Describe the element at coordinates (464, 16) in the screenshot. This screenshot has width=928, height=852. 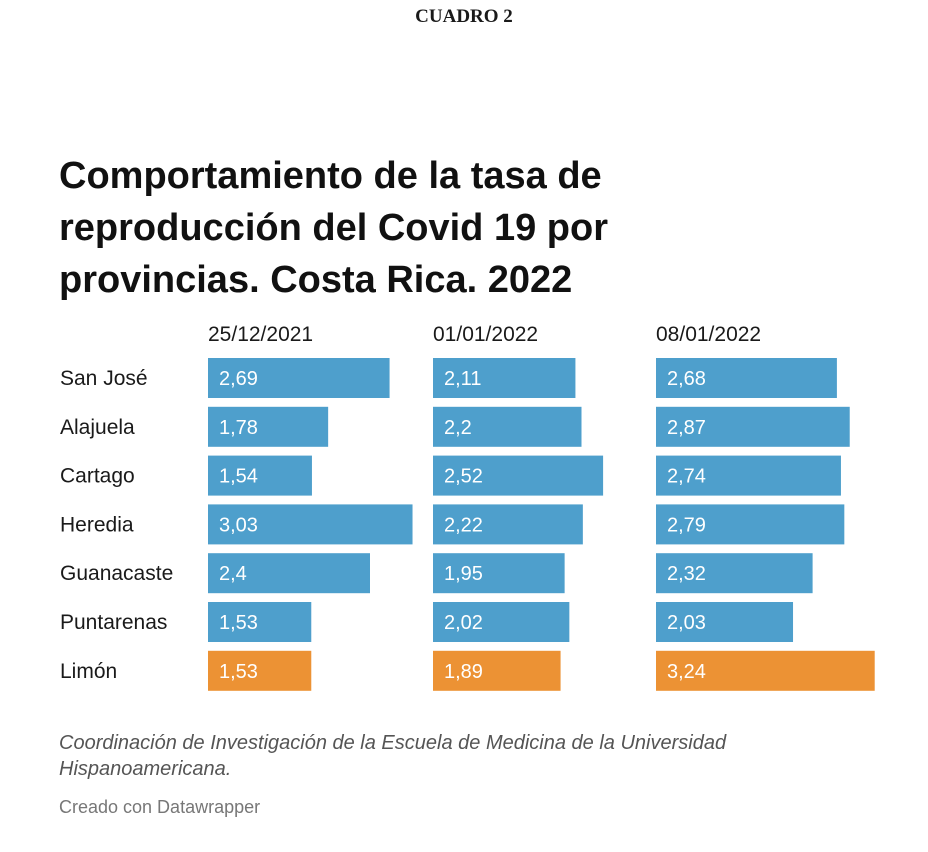
I see `figure-heading: CUADRO 2` at that location.